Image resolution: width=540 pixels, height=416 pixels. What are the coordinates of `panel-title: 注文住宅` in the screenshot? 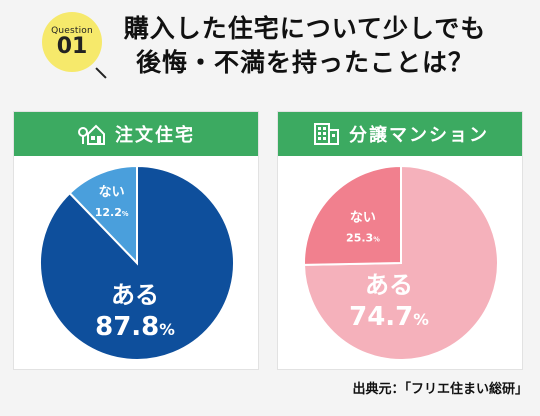 It's located at (155, 135).